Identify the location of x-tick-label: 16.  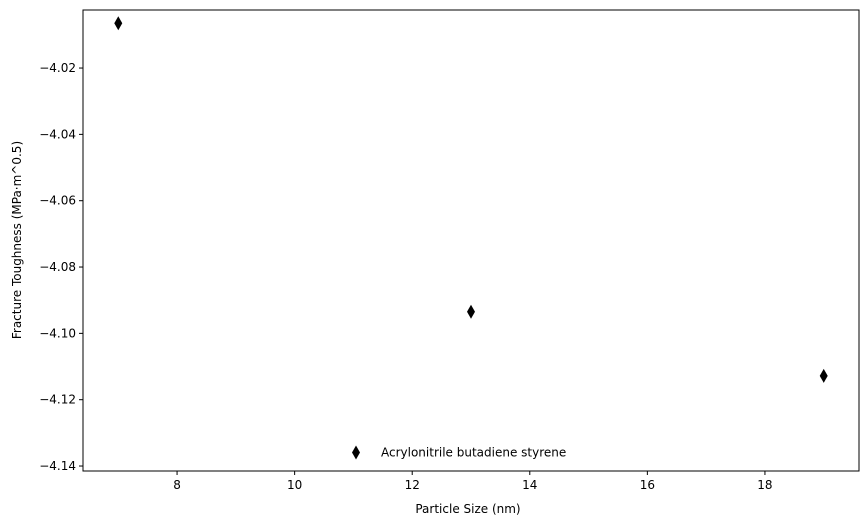
(647, 485).